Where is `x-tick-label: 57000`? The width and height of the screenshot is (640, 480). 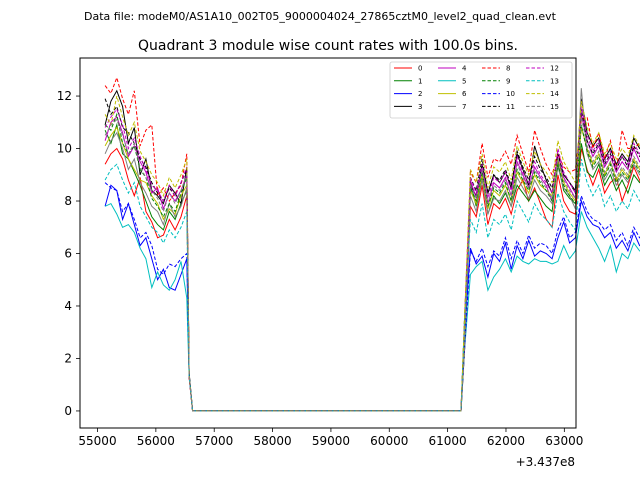
x-tick-label: 57000 is located at coordinates (214, 441).